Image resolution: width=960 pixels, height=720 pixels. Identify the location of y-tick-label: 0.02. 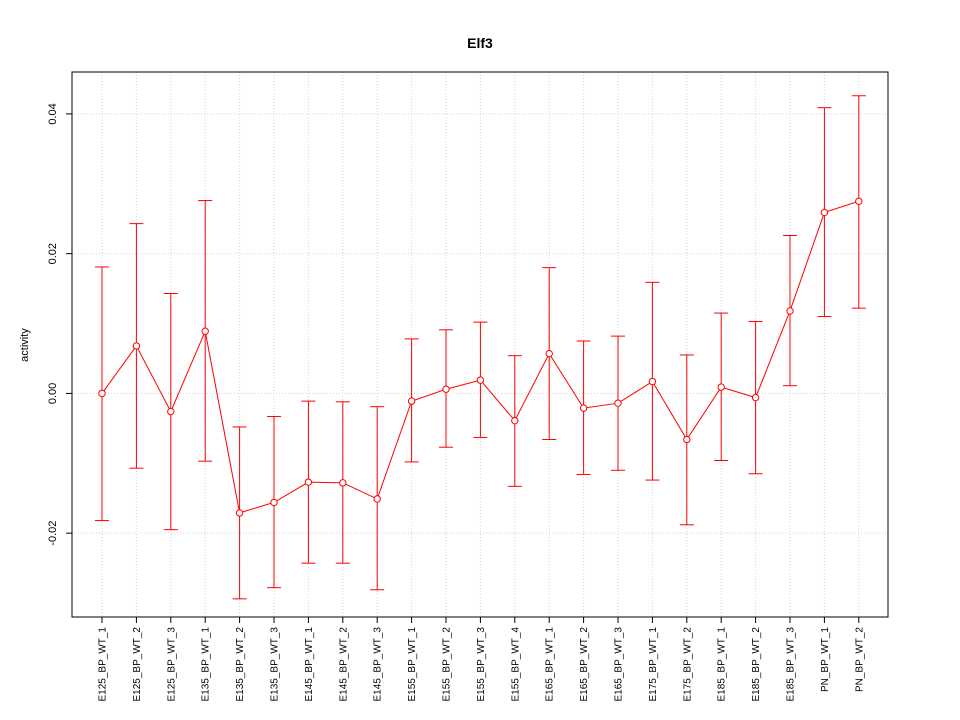
(53, 253).